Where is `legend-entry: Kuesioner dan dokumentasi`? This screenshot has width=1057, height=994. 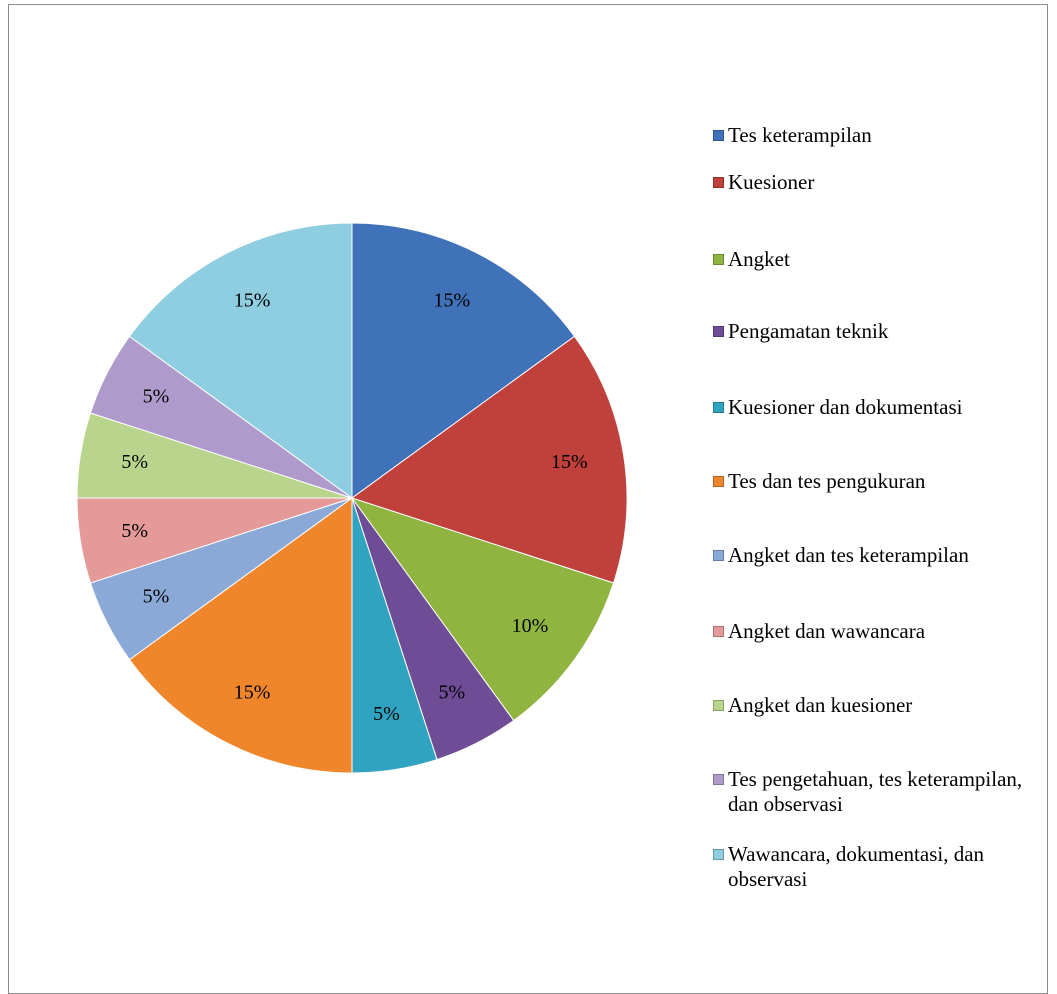 legend-entry: Kuesioner dan dokumentasi is located at coordinates (878, 407).